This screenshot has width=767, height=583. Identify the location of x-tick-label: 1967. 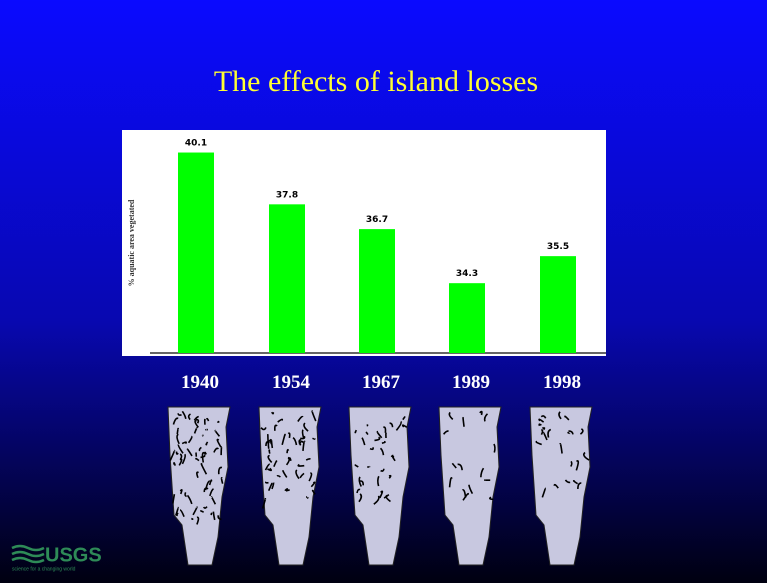
(381, 382).